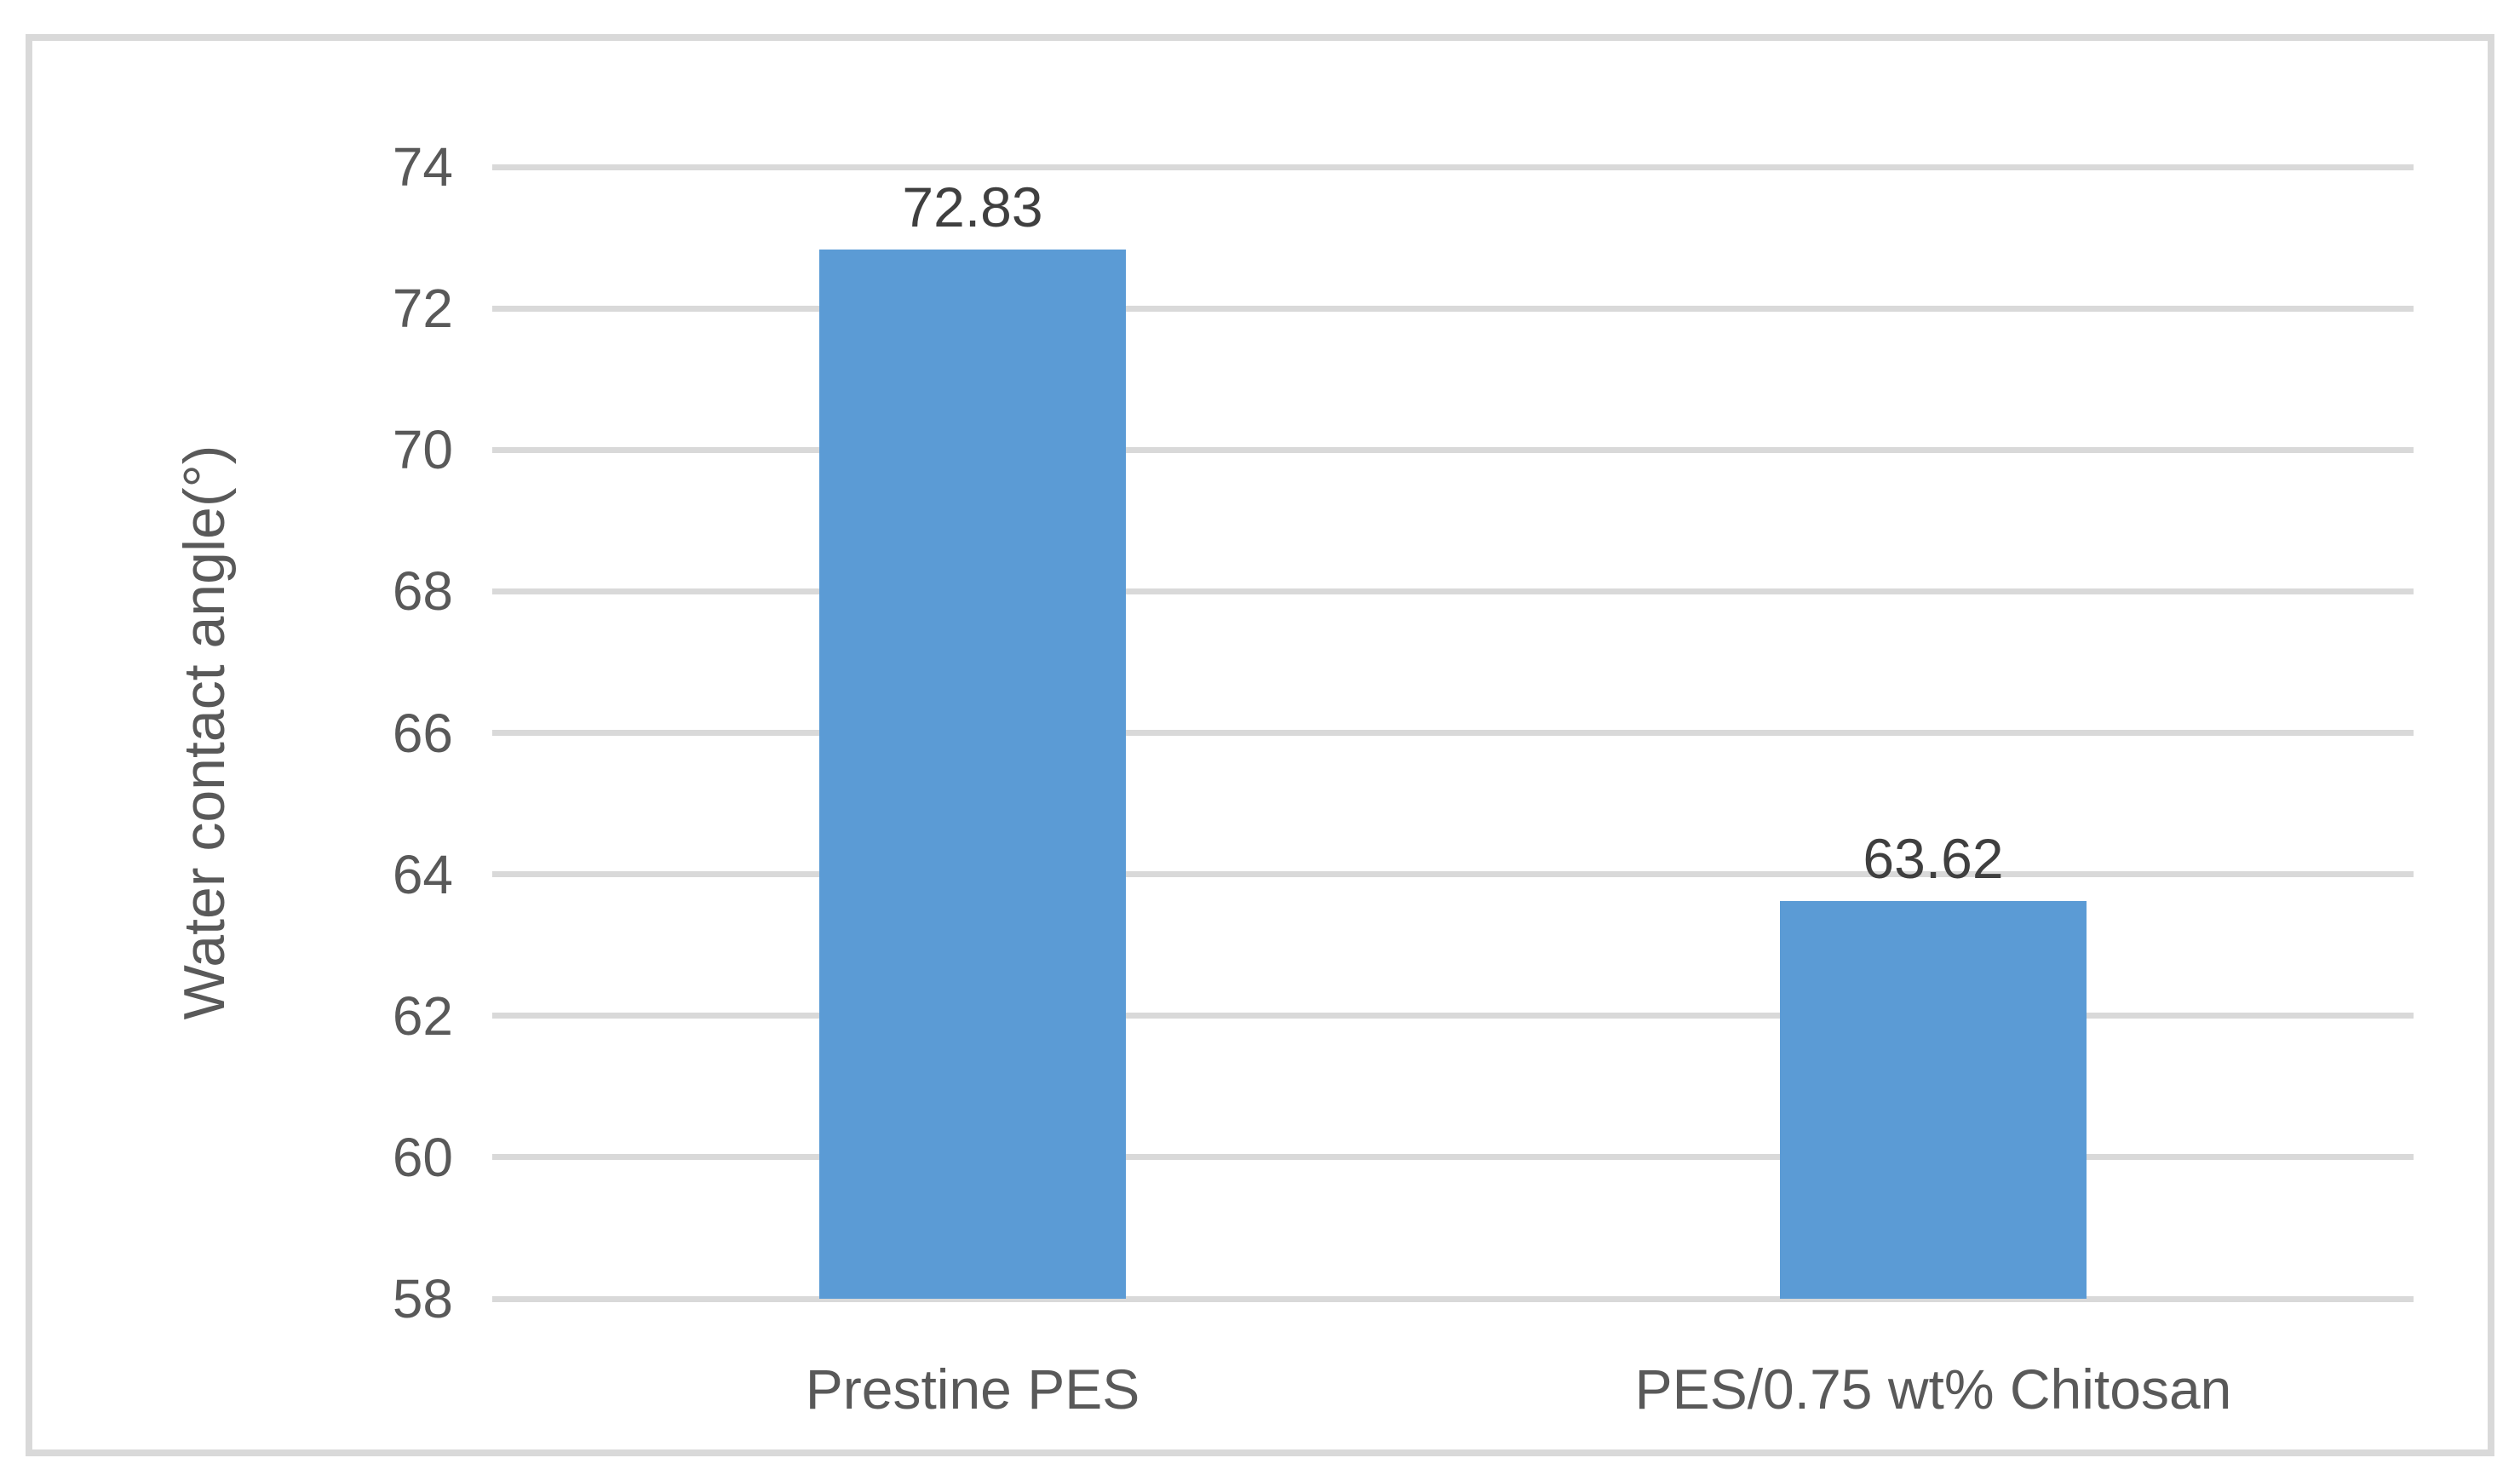 The height and width of the screenshot is (1481, 2520). Describe the element at coordinates (423, 733) in the screenshot. I see `y-tick-label-66: 66` at that location.